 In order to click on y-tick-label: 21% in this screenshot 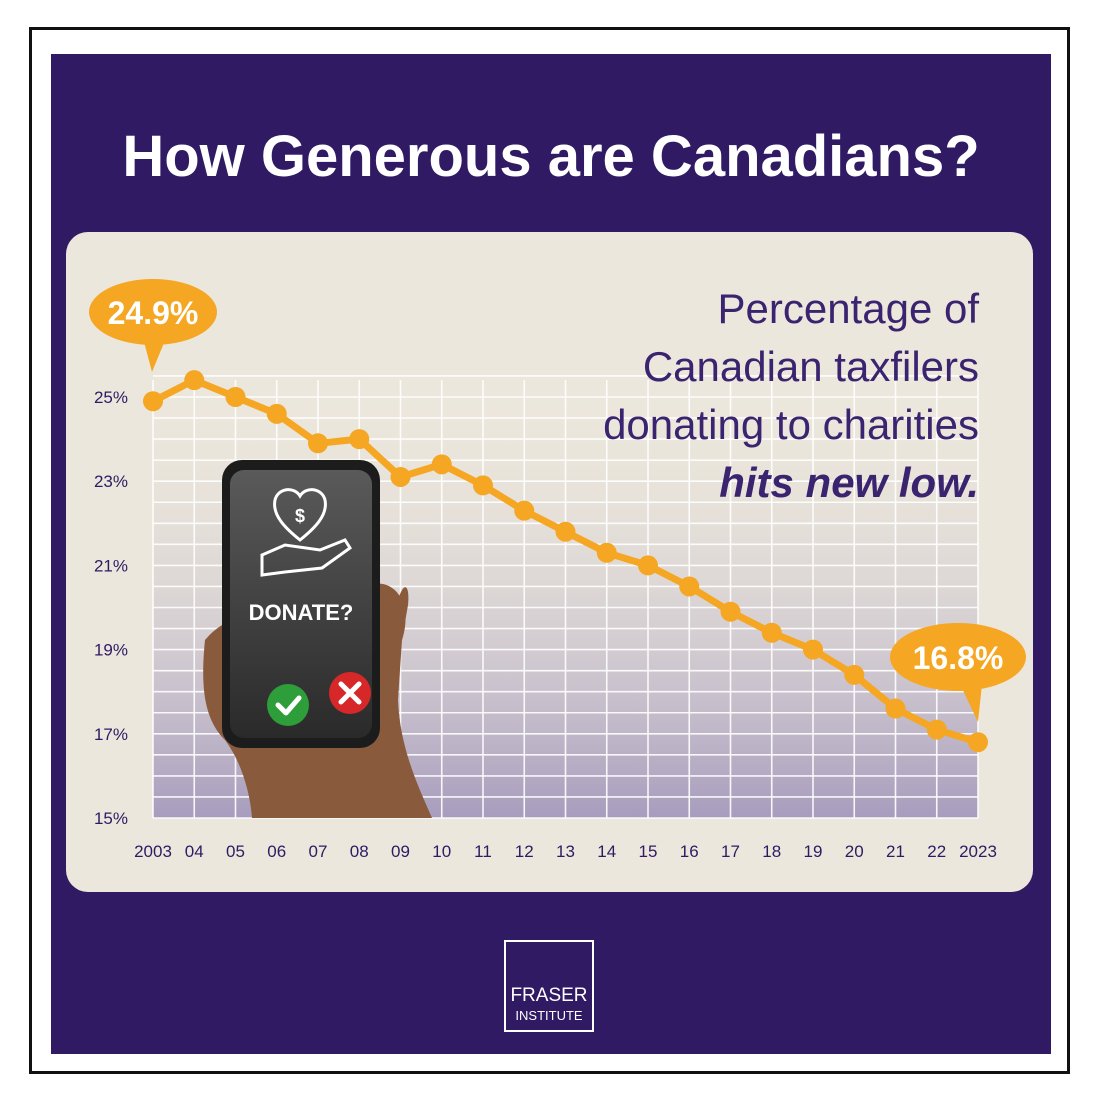, I will do `click(111, 565)`.